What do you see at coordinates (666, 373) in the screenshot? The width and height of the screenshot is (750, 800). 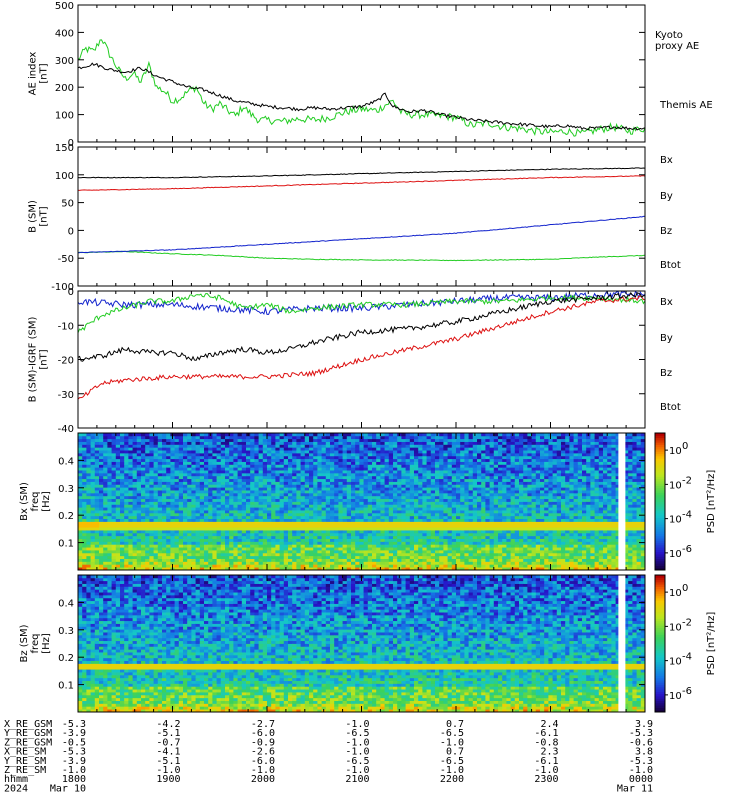 I see `legend-label: Bz` at bounding box center [666, 373].